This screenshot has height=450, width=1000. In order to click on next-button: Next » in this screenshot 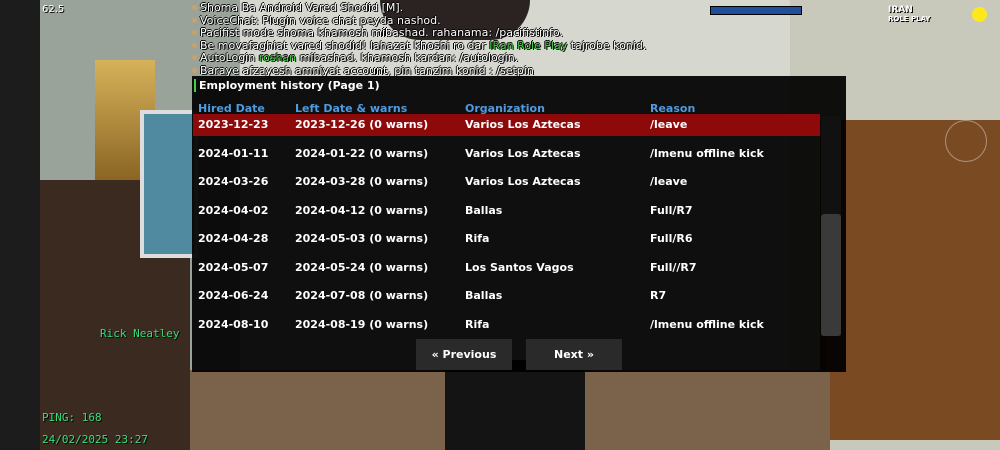, I will do `click(574, 354)`.